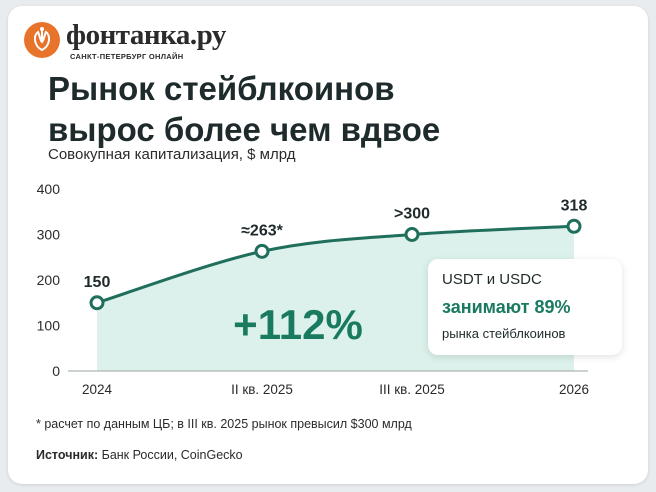 Image resolution: width=656 pixels, height=492 pixels. Describe the element at coordinates (170, 455) in the screenshot. I see `source-text: Банк России, CoinGecko` at that location.